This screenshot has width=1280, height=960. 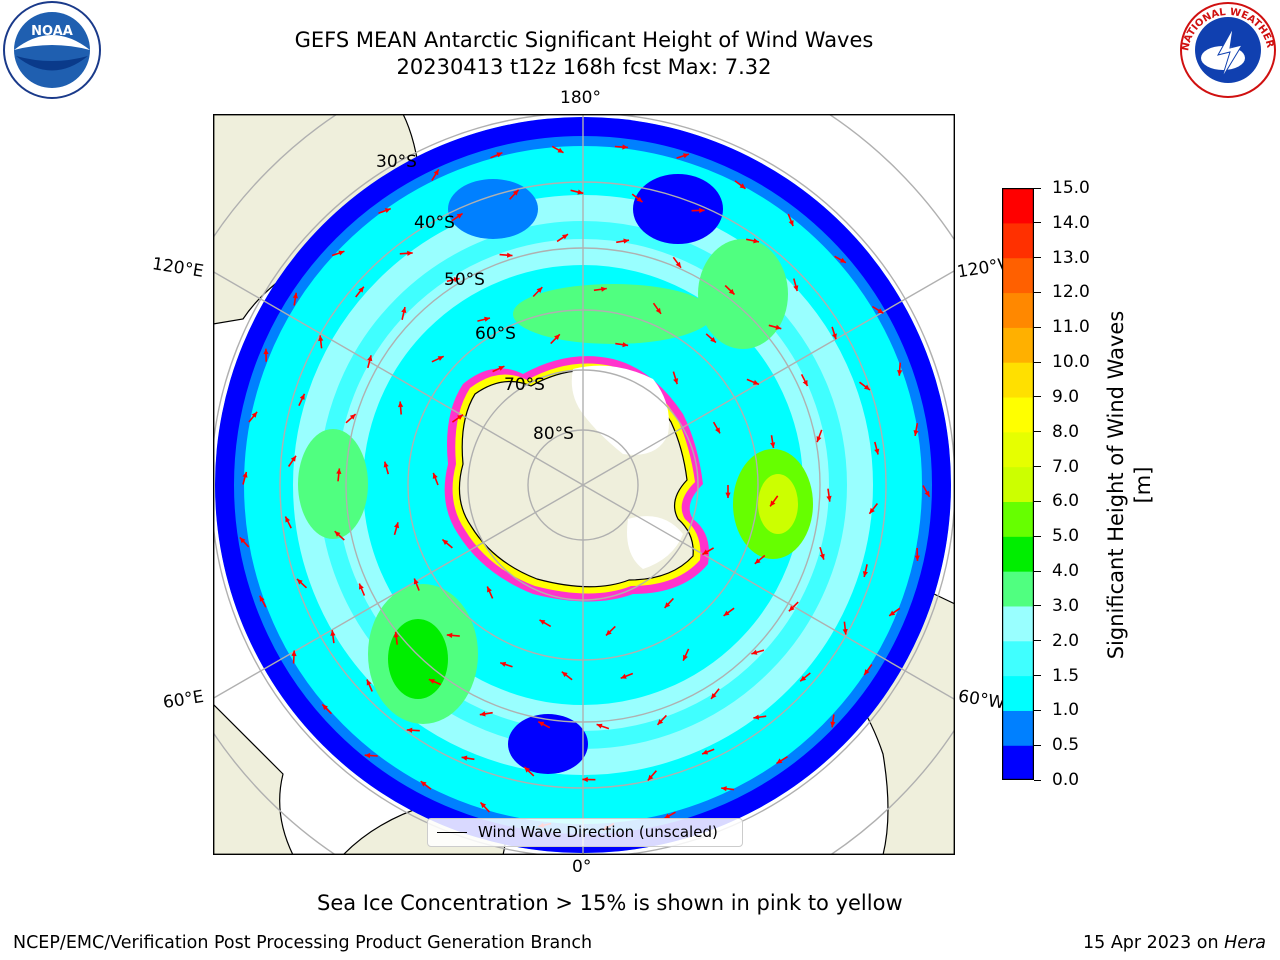 What do you see at coordinates (1066, 501) in the screenshot?
I see `colorbar-tick-label: 6.0` at bounding box center [1066, 501].